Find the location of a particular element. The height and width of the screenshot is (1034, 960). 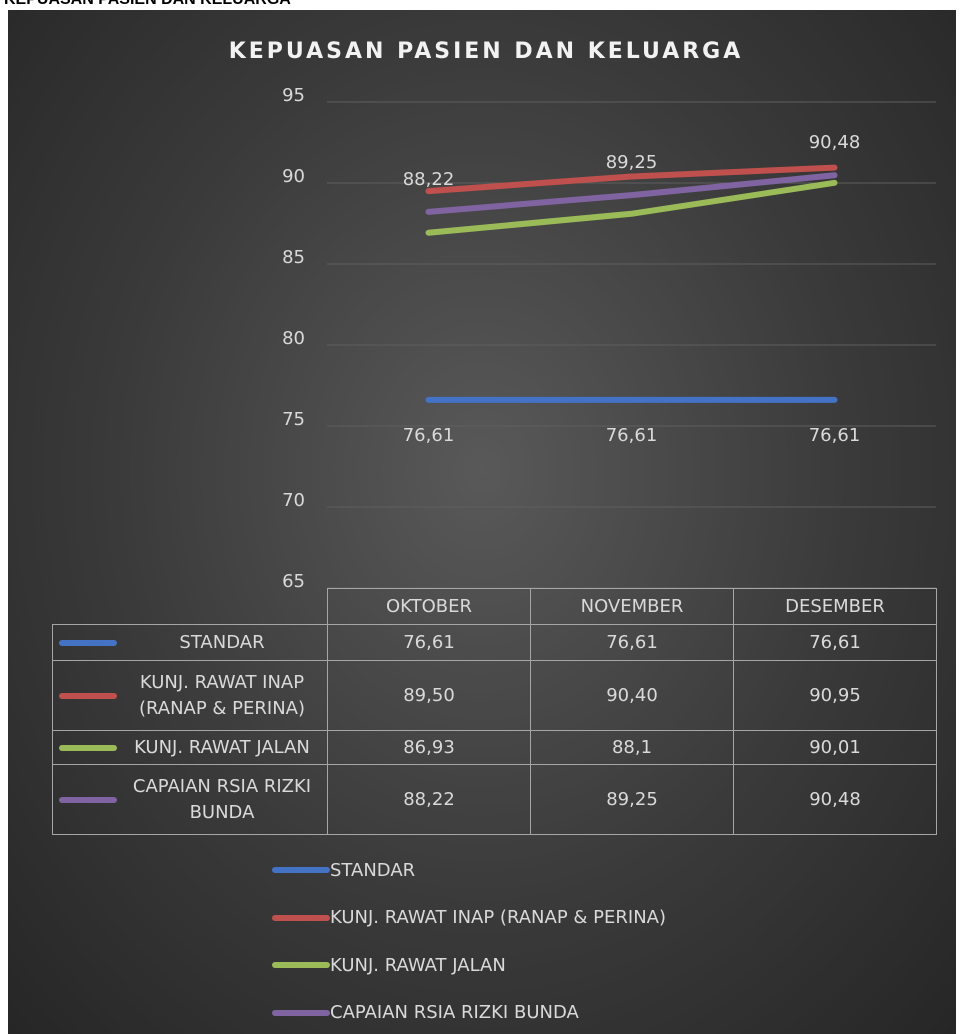

table-header: NOVEMBER is located at coordinates (632, 606).